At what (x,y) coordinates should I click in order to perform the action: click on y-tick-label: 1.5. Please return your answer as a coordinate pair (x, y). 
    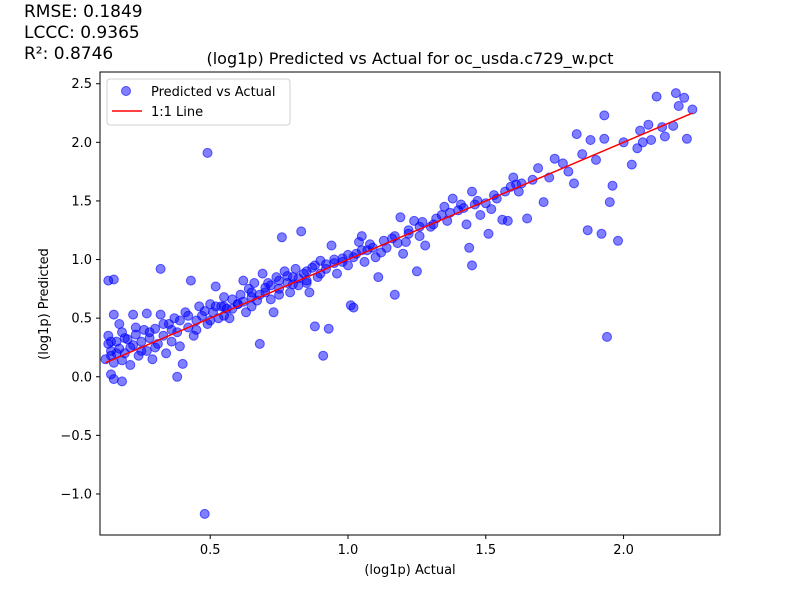
    Looking at the image, I should click on (81, 201).